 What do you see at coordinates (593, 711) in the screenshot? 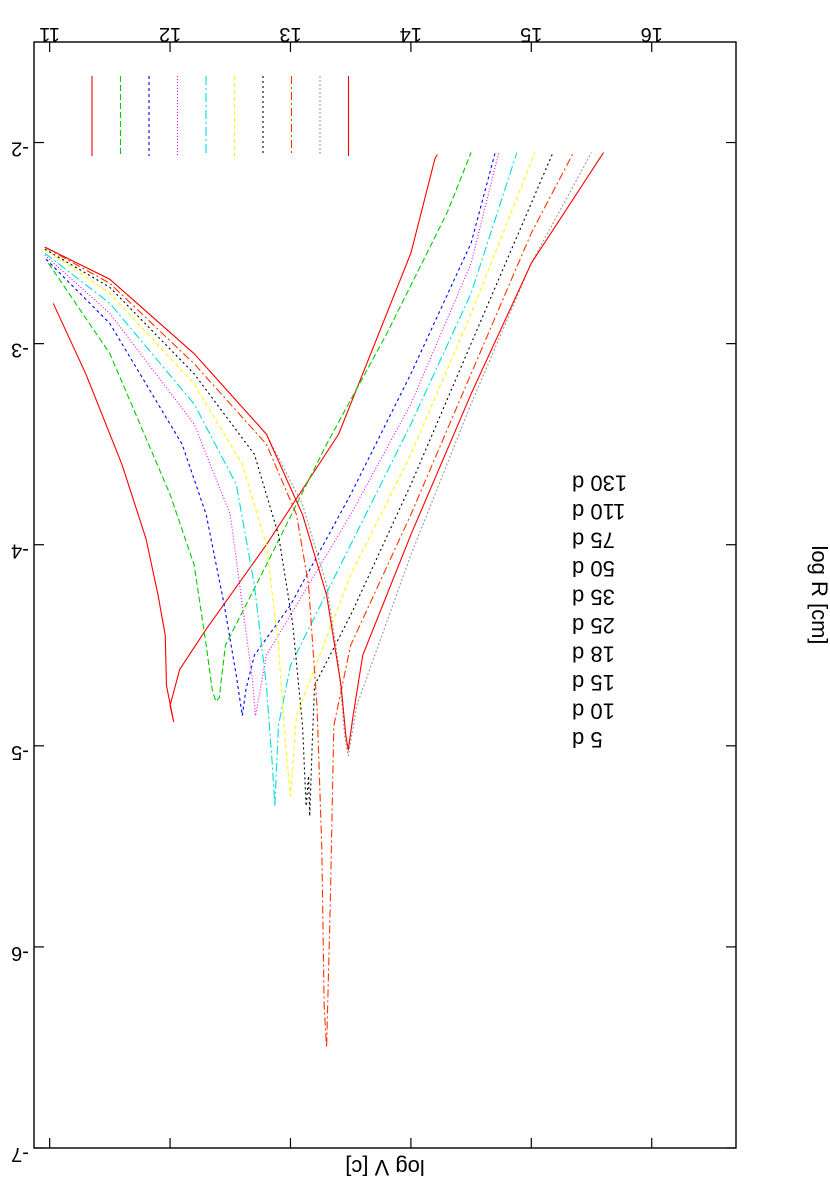
I see `legend-label: 10 d` at bounding box center [593, 711].